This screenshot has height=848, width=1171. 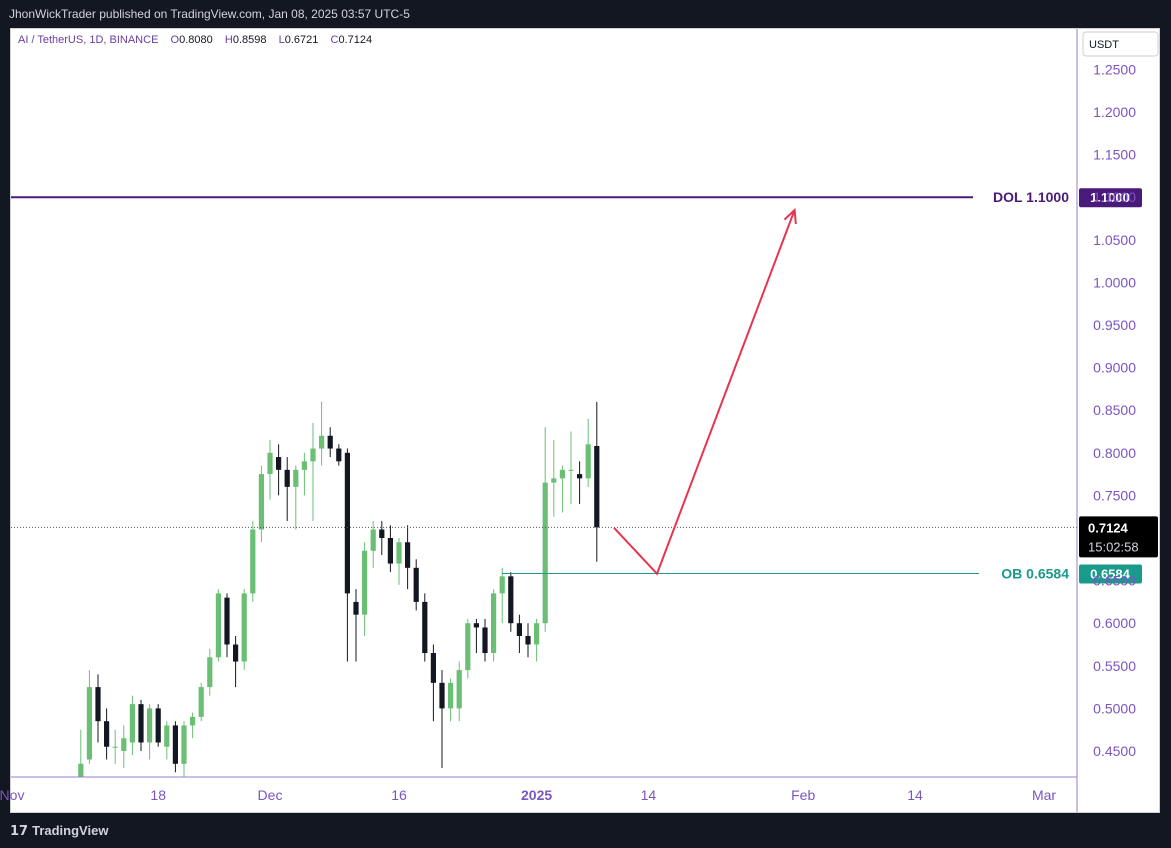 I want to click on high-label: H, so click(x=228, y=40).